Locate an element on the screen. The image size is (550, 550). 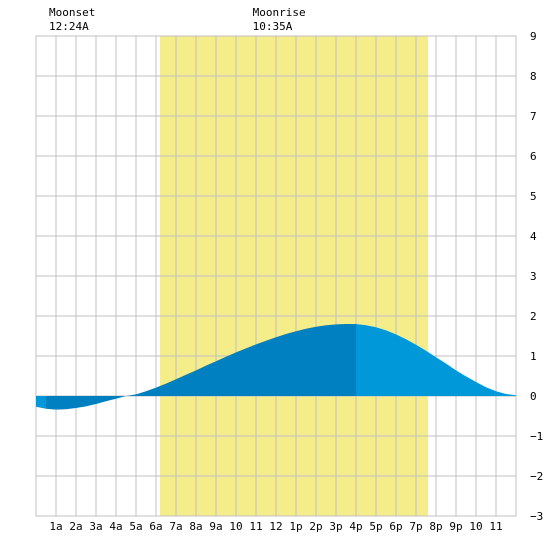
x-tick-label: 4p is located at coordinates (355, 526).